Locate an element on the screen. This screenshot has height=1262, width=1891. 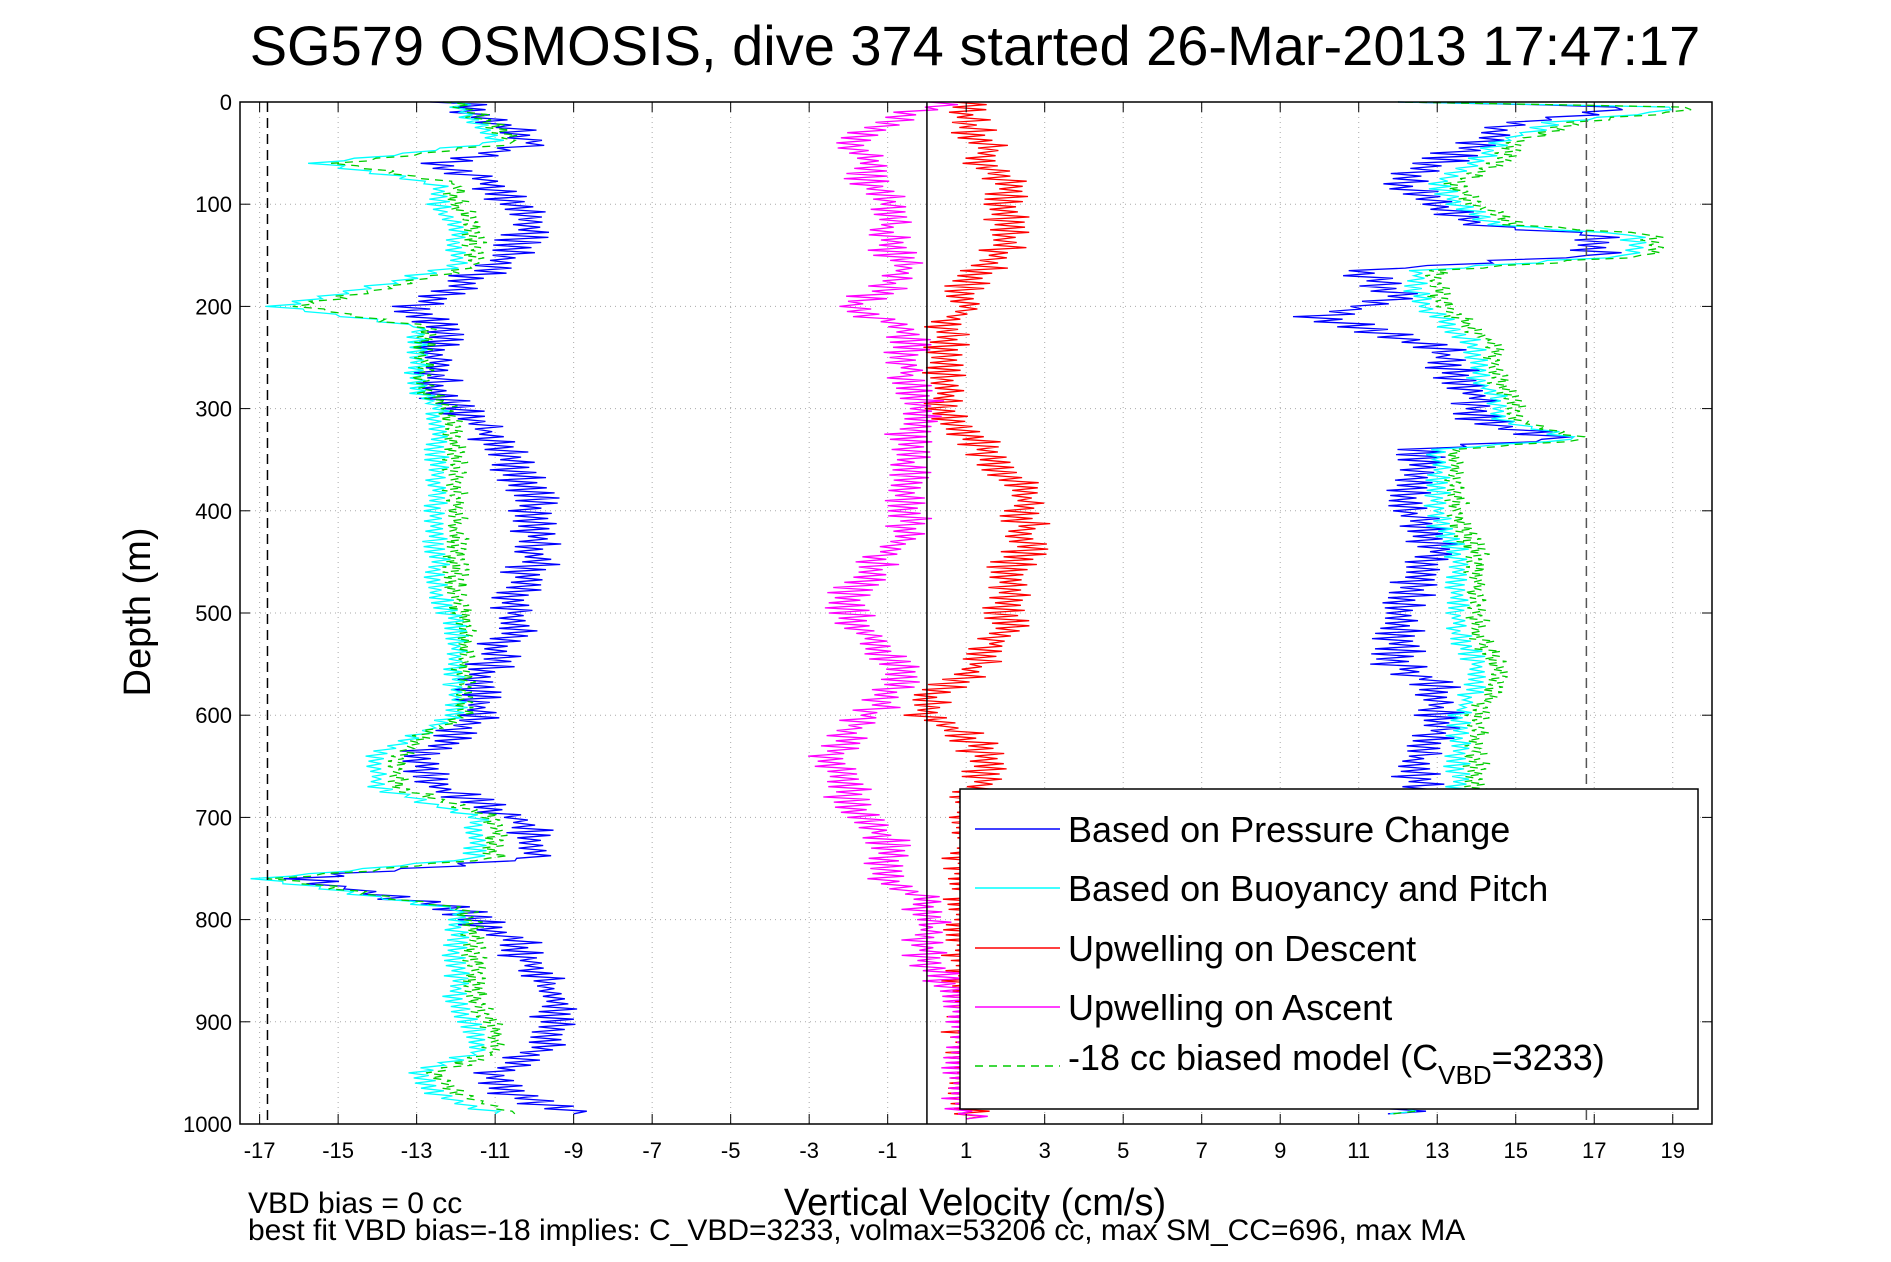
y-tick-label: 0 is located at coordinates (226, 102).